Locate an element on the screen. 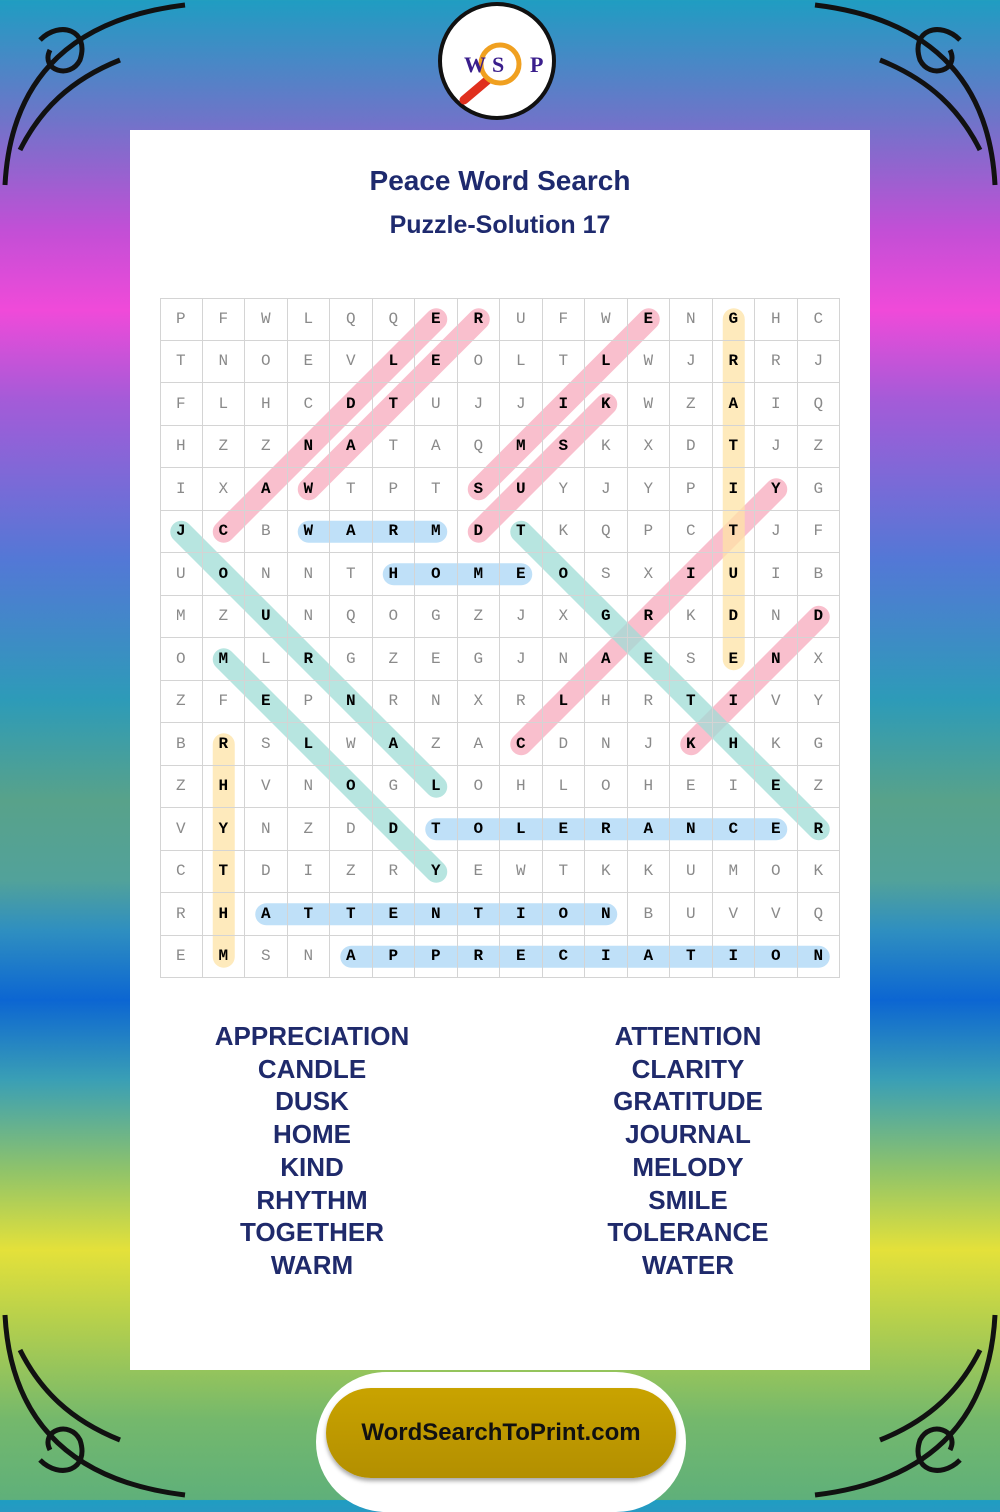 This screenshot has width=1000, height=1512. grid-cell: M is located at coordinates (733, 871).